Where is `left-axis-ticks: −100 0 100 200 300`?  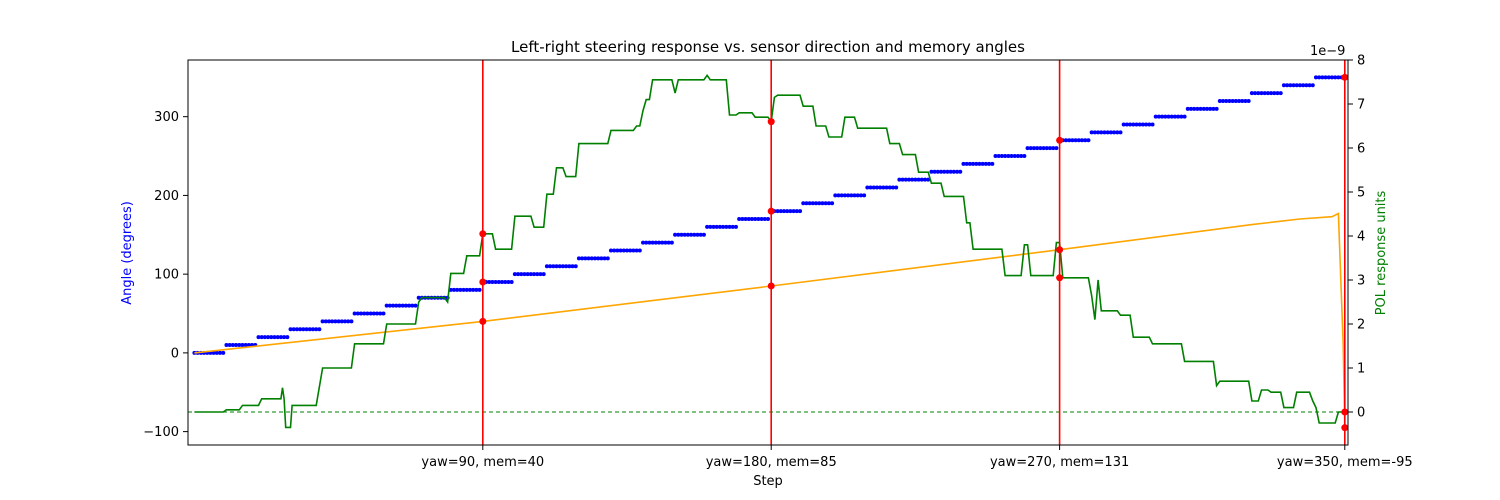 left-axis-ticks: −100 0 100 200 300 is located at coordinates (165, 275).